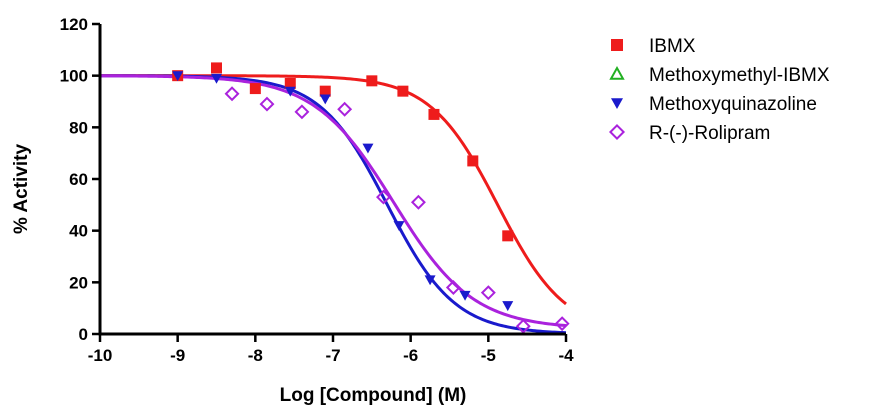 The width and height of the screenshot is (889, 409). I want to click on x-axis-title: Log [Compound] (M), so click(373, 395).